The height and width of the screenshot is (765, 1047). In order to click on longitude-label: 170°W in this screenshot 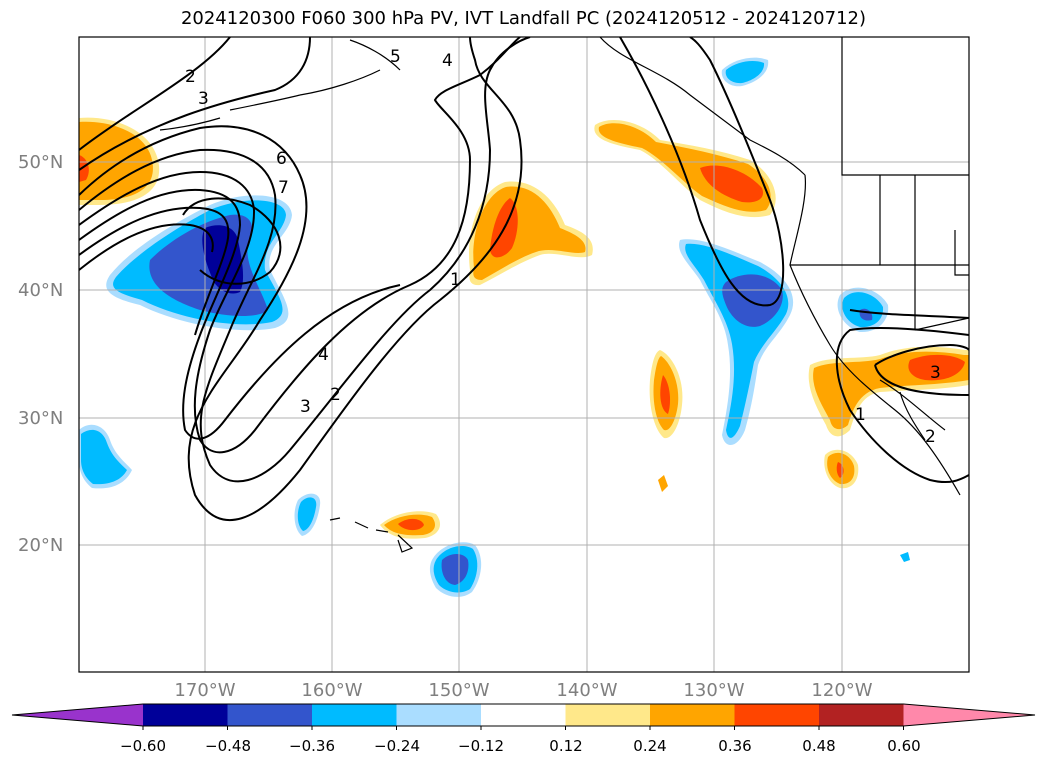, I will do `click(205, 690)`.